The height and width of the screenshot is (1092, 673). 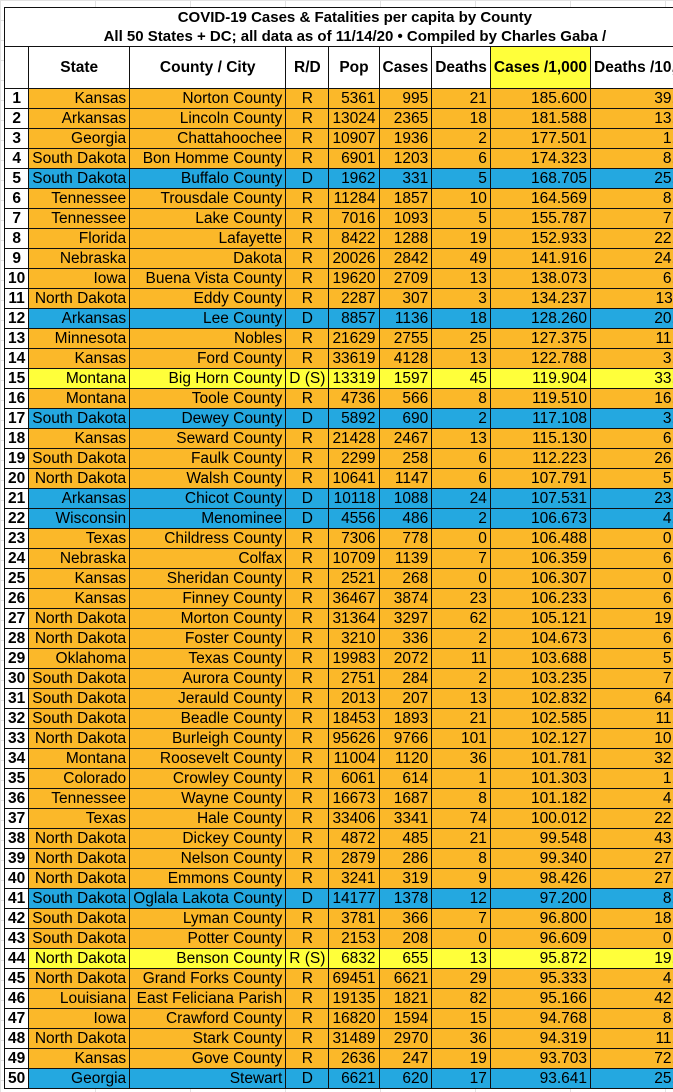 What do you see at coordinates (631, 198) in the screenshot?
I see `cell-deaths-per-10000: 8.862` at bounding box center [631, 198].